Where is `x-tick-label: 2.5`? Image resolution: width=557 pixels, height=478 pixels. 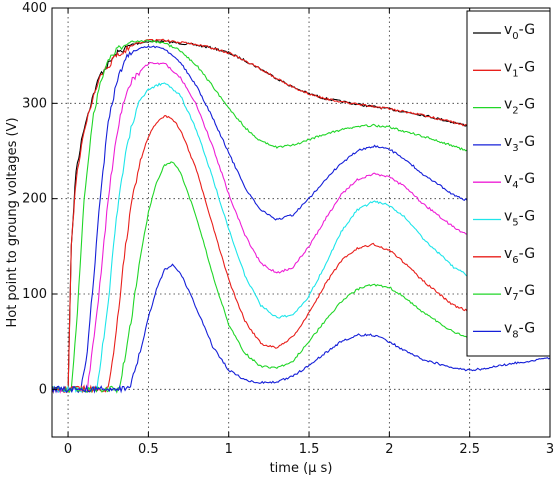
x-tick-label: 2.5 is located at coordinates (469, 449).